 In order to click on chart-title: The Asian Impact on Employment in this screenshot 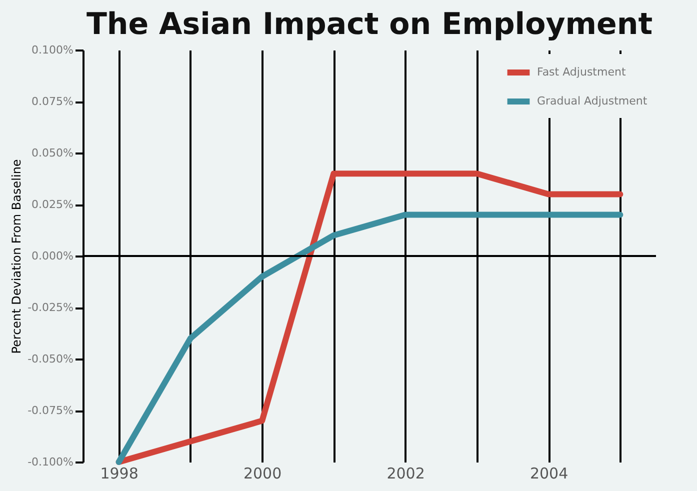, I will do `click(369, 24)`.